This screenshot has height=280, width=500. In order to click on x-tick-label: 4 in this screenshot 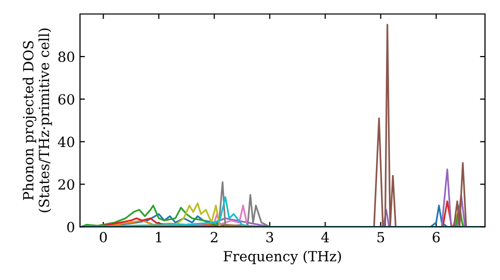, I will do `click(325, 237)`.